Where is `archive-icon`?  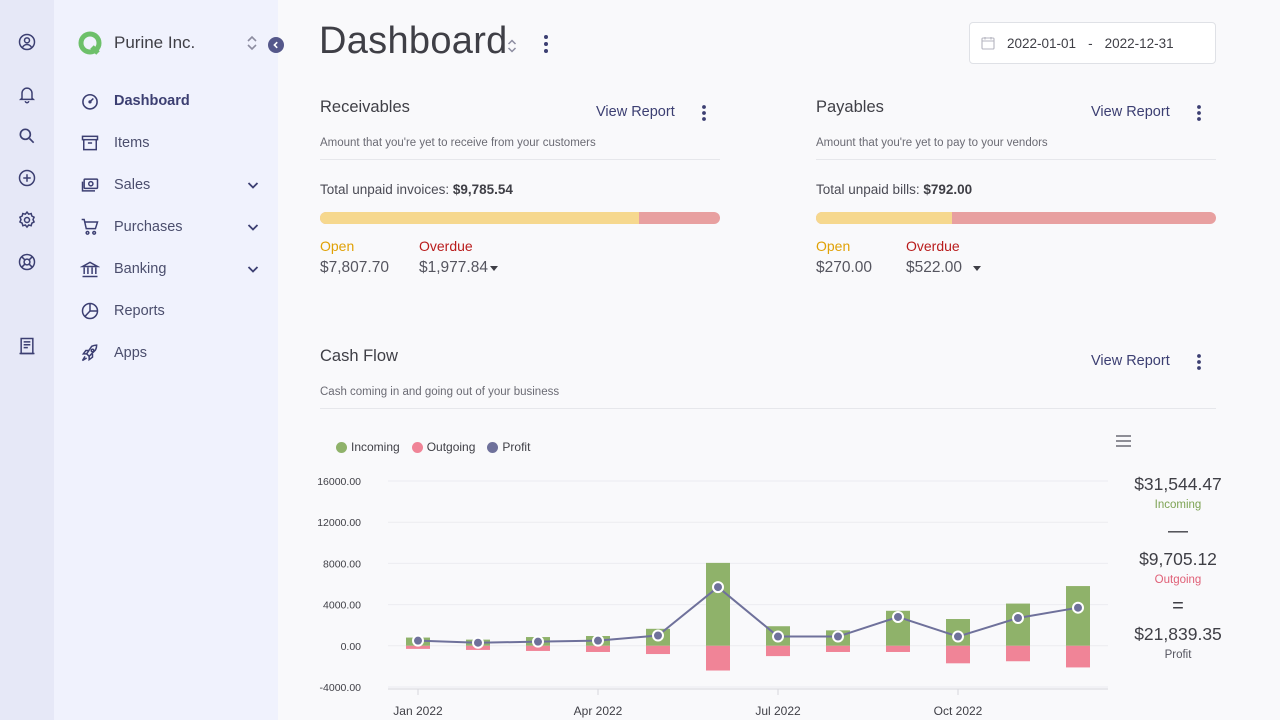 archive-icon is located at coordinates (90, 143).